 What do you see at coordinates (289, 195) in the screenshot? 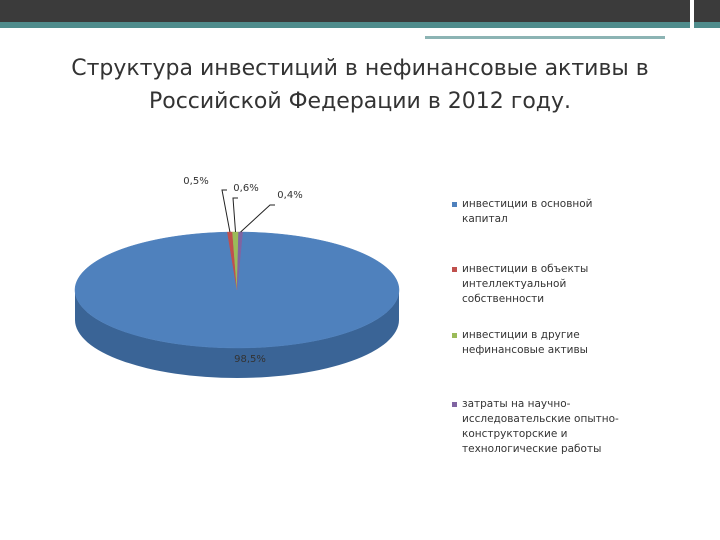
I see `data-label: 0,4%` at bounding box center [289, 195].